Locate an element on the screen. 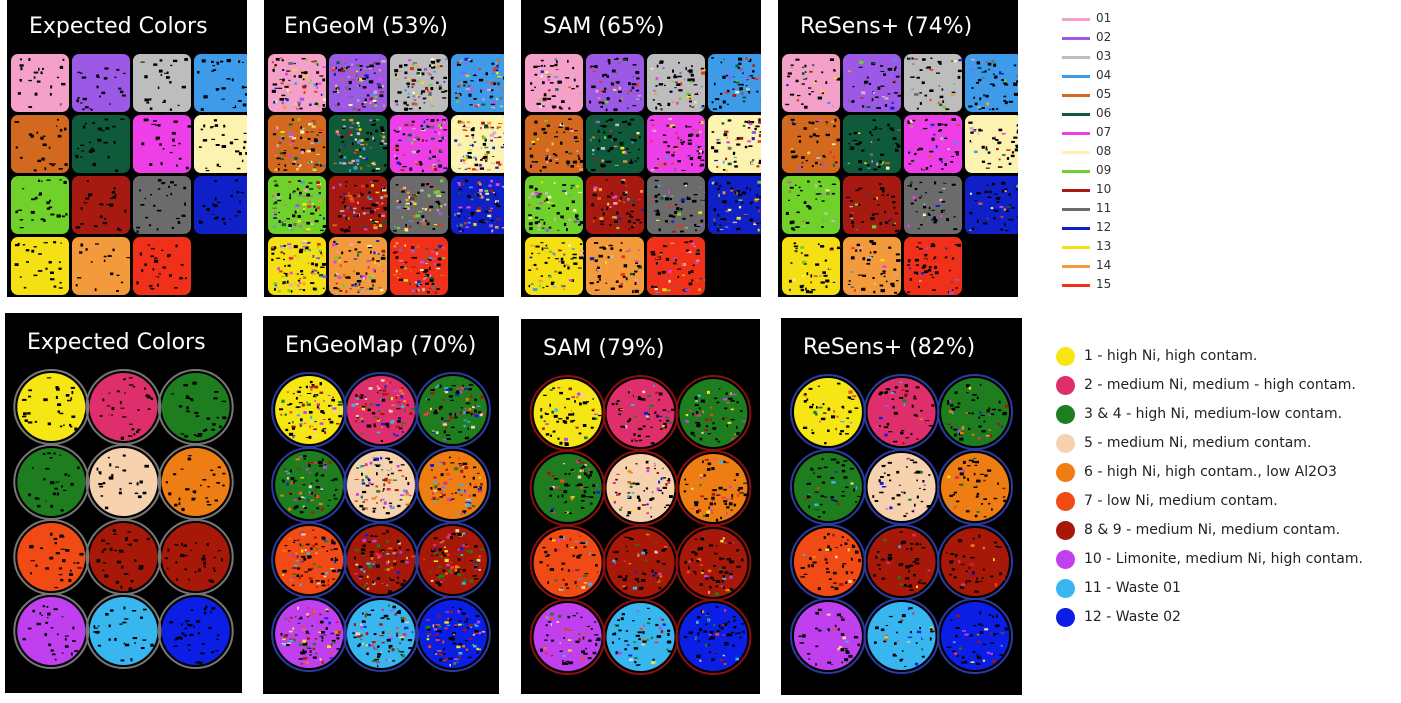  legend-item: 01 is located at coordinates (1102, 19).